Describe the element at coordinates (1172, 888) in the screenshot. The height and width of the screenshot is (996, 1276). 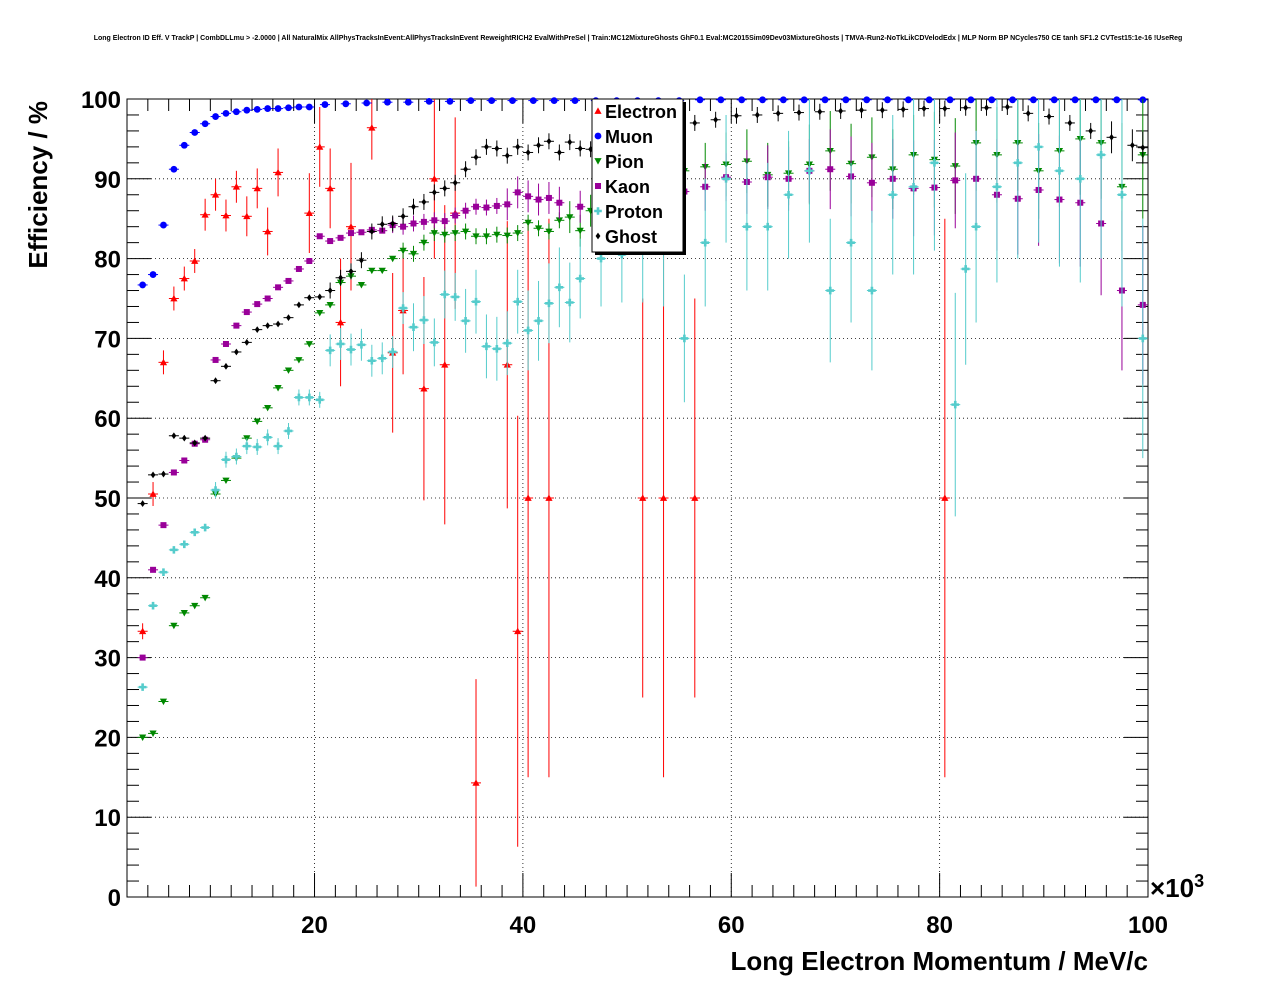
I see `x-axis-multiplier-base: ×10` at that location.